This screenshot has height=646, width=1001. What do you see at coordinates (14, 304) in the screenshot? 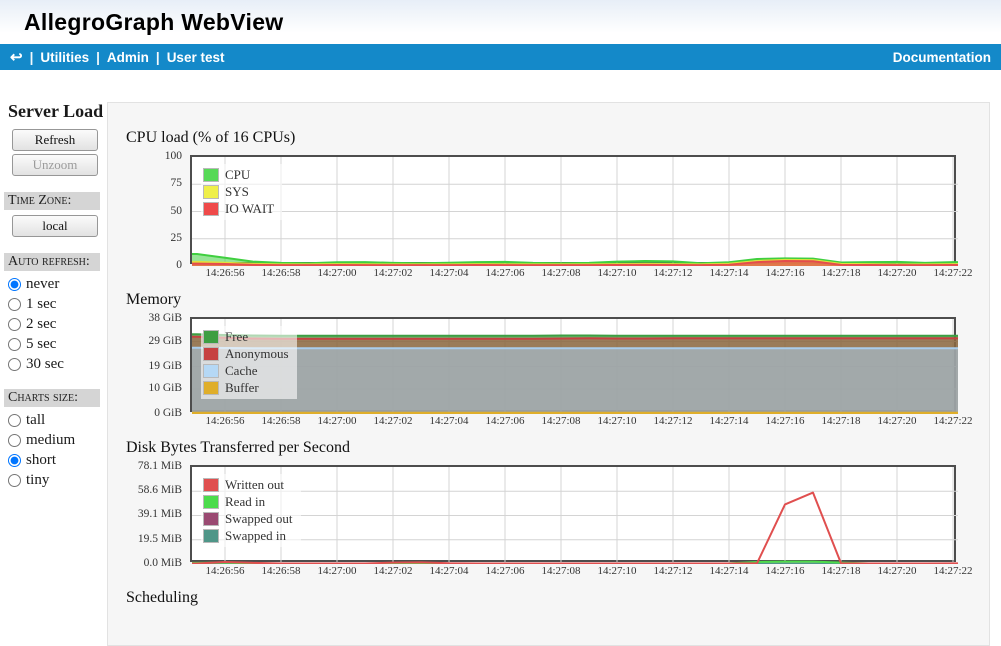
I see `autorefresh-radio-1-sec` at bounding box center [14, 304].